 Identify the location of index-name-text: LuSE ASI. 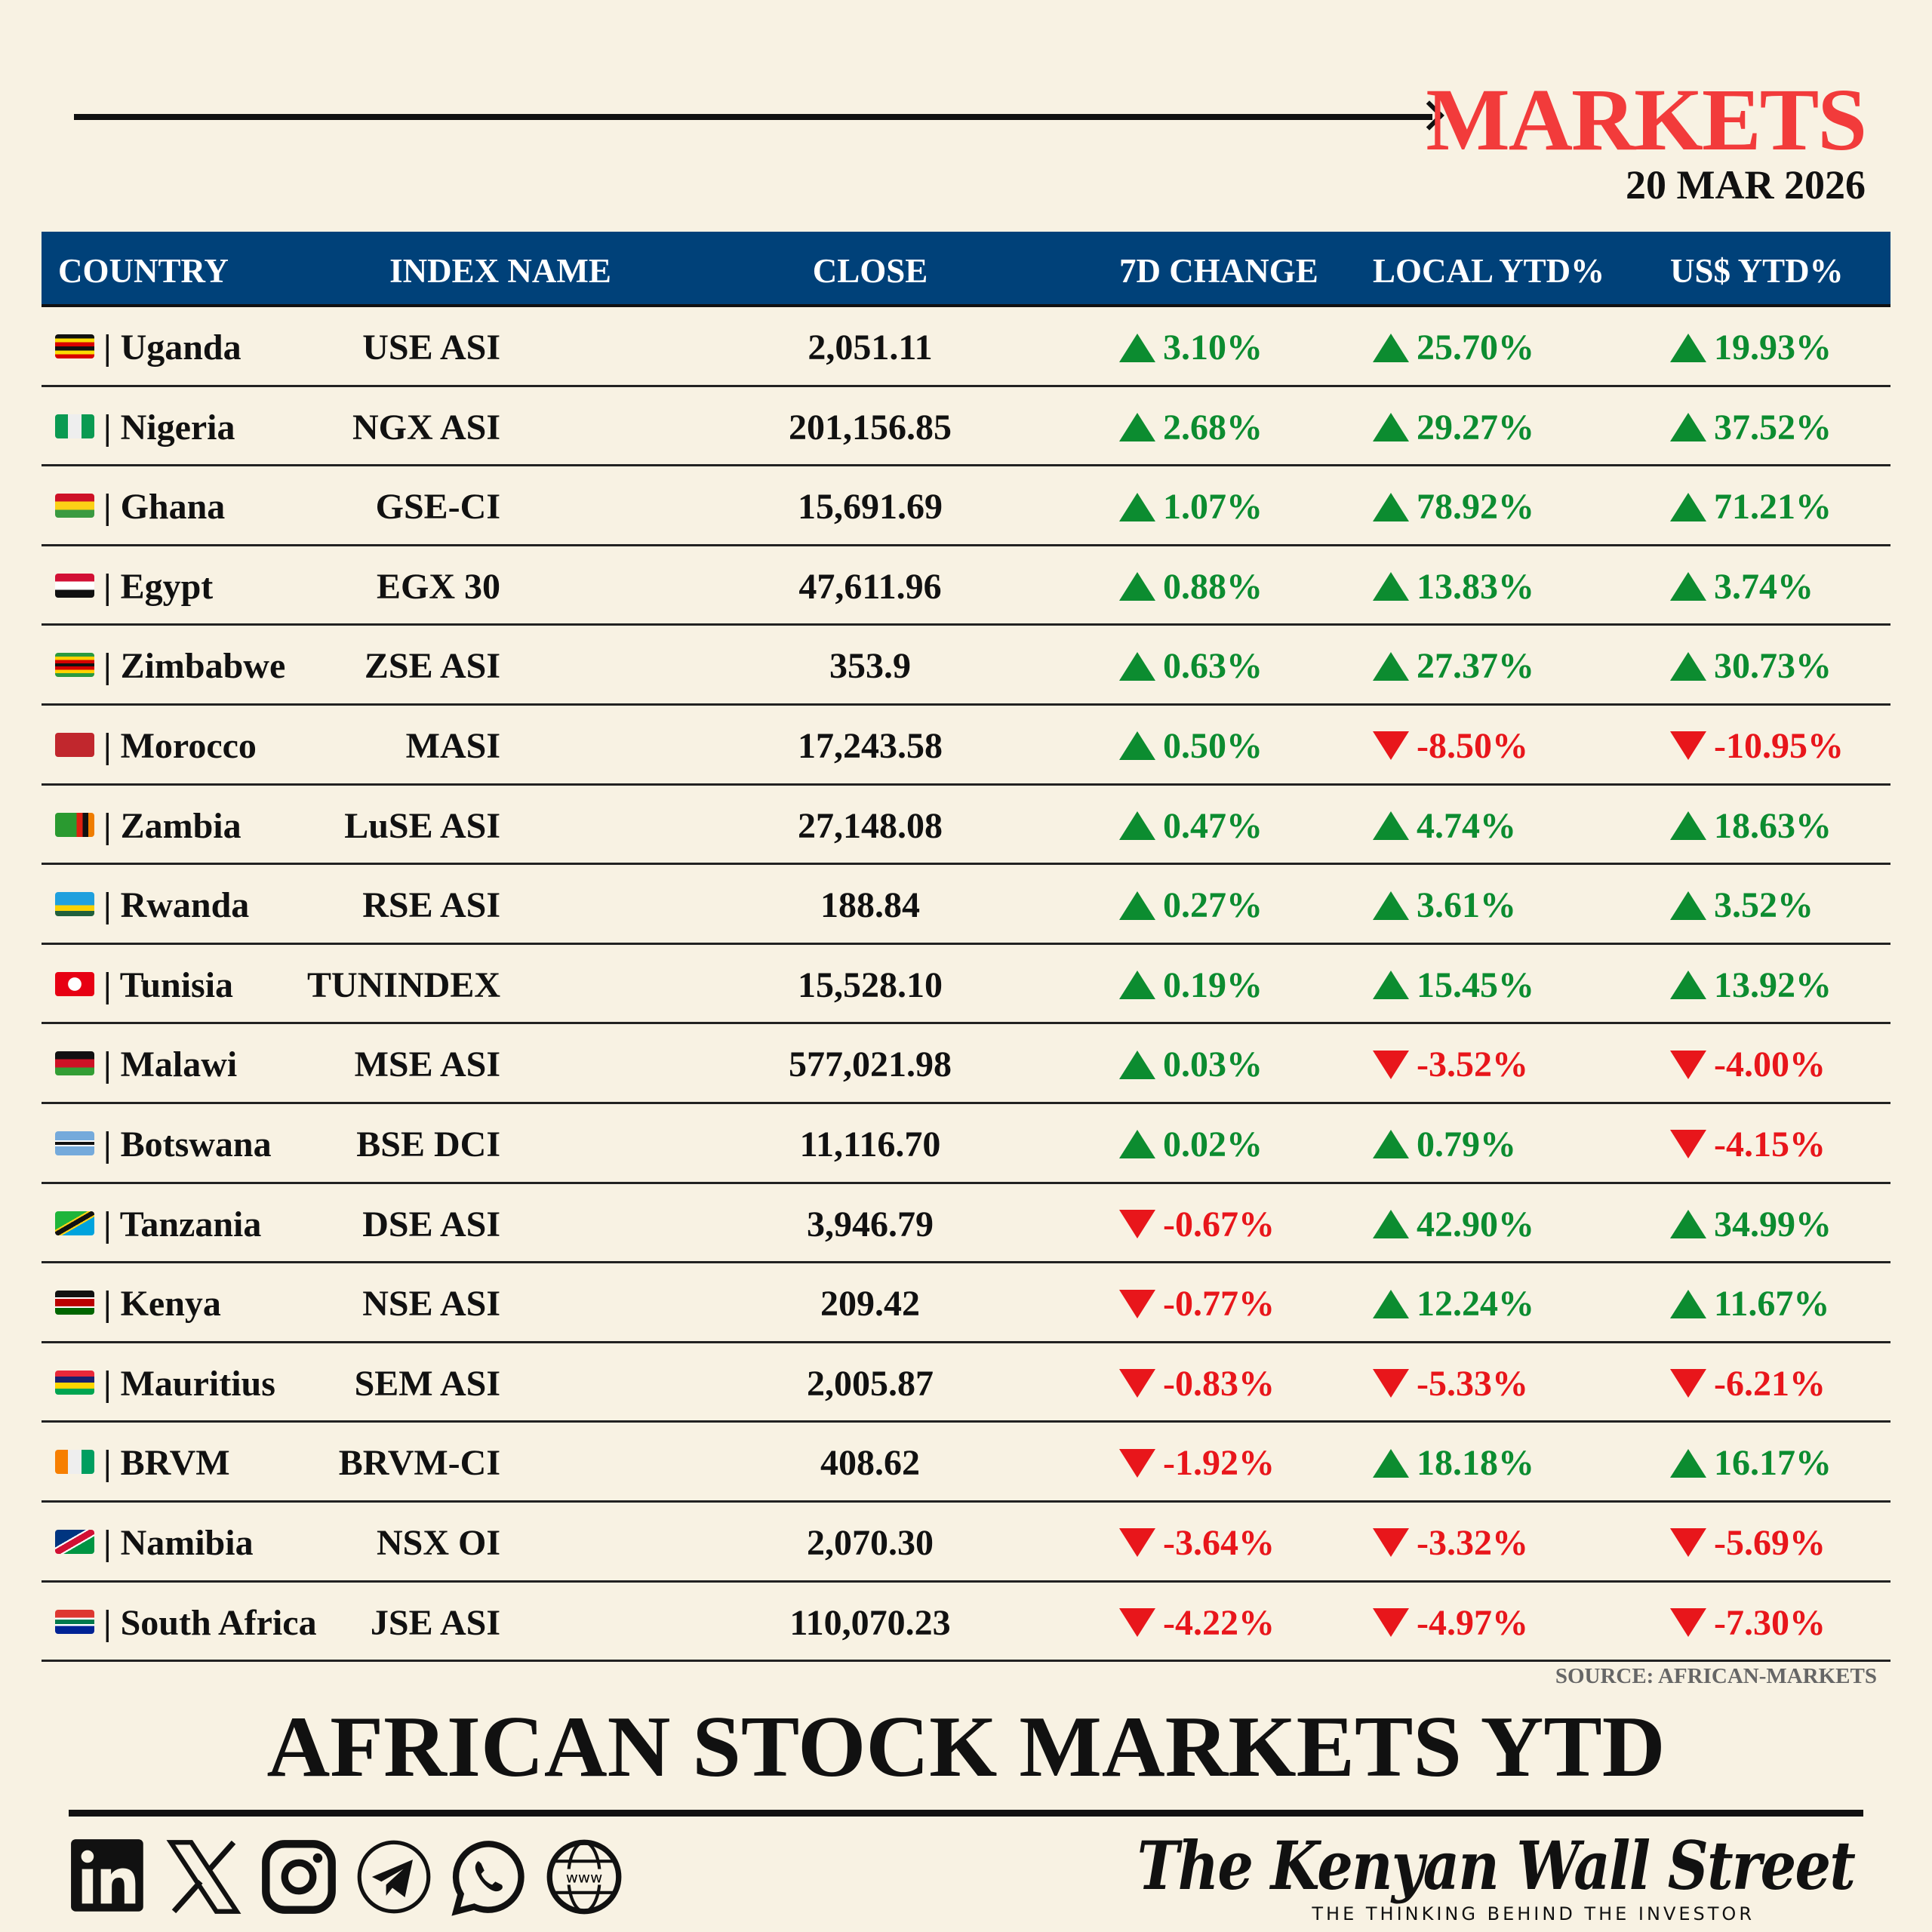
(422, 825).